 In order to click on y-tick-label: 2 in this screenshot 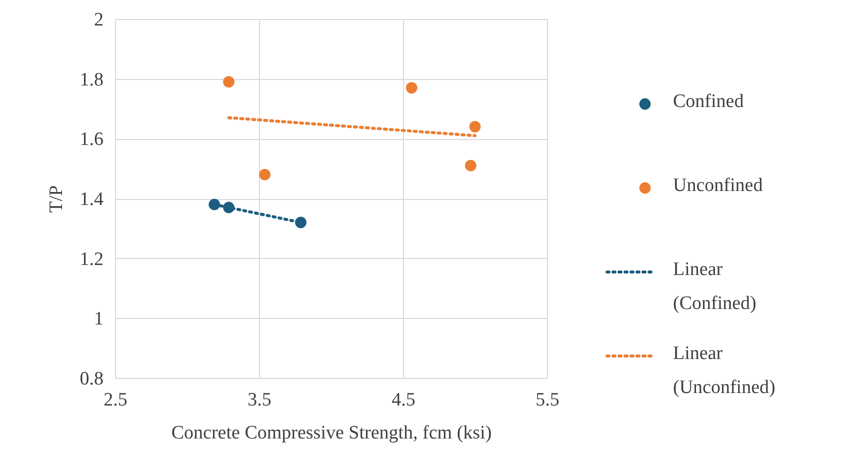, I will do `click(99, 20)`.